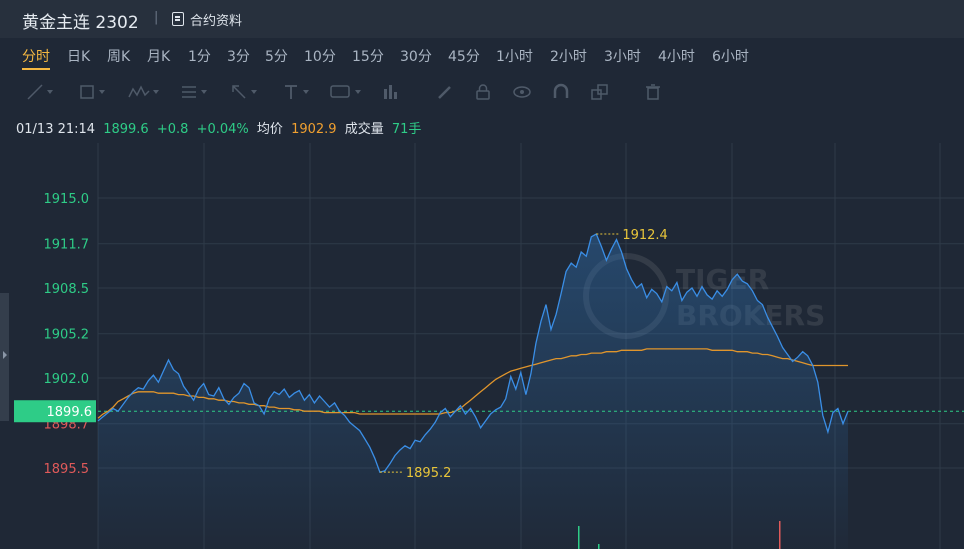 This screenshot has height=549, width=964. Describe the element at coordinates (178, 19) in the screenshot. I see `document-icon` at that location.